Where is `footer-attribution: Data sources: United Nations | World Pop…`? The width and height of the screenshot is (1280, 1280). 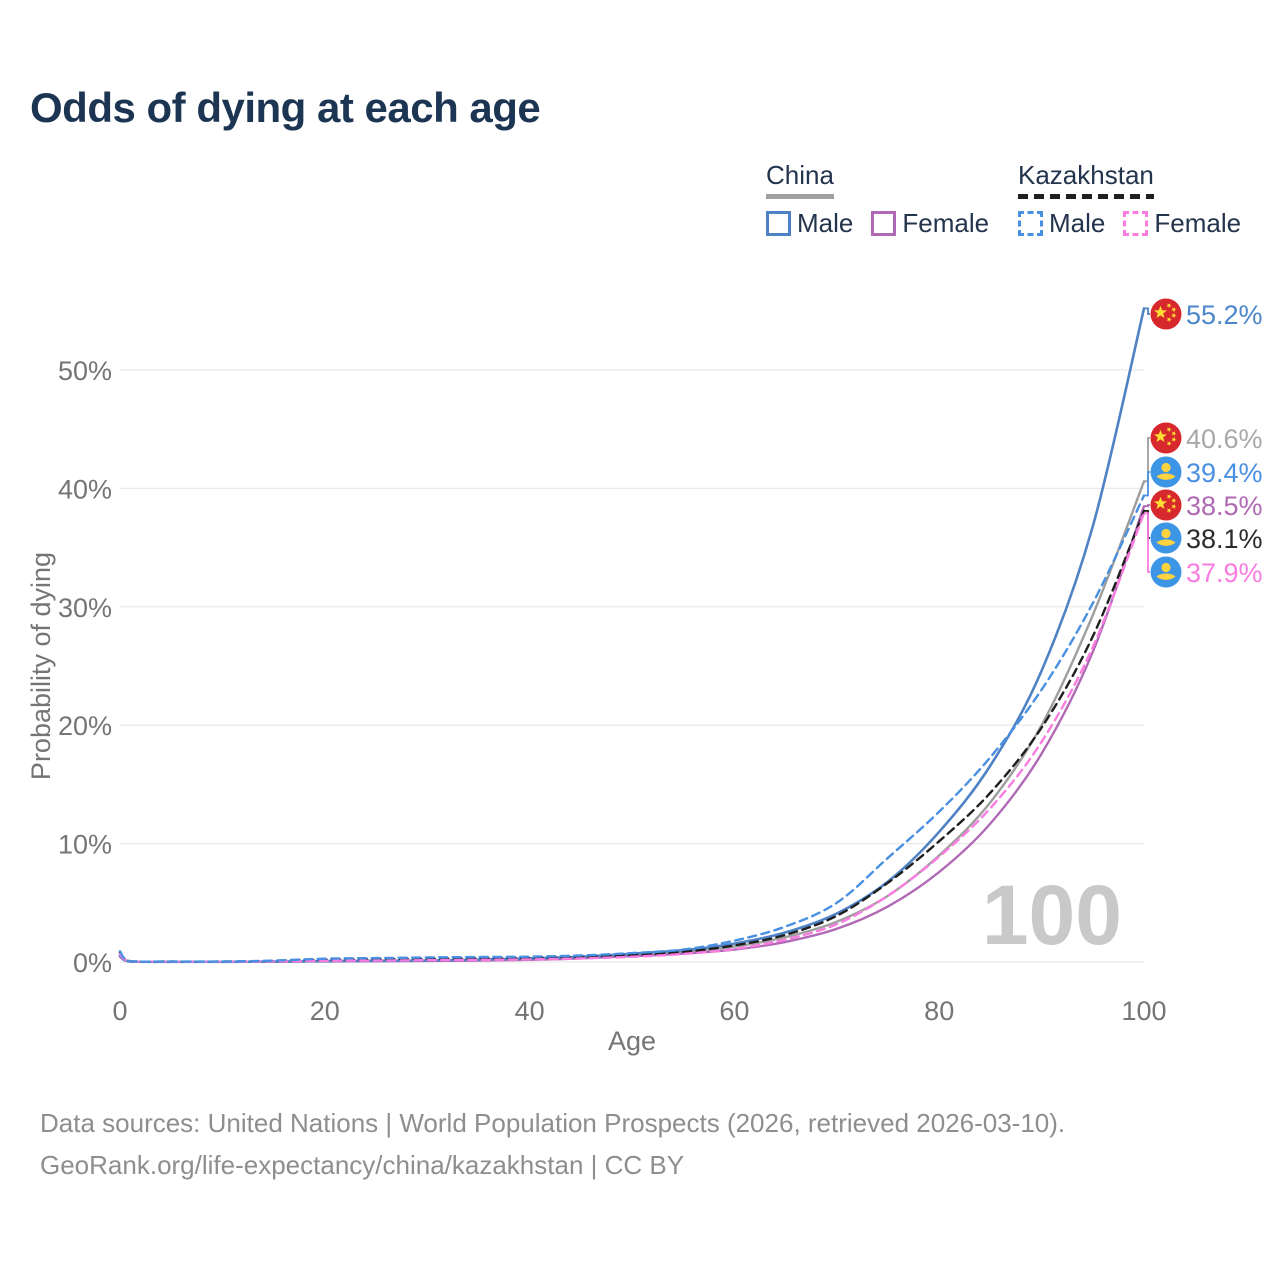 footer-attribution: Data sources: United Nations | World Pop… is located at coordinates (552, 1144).